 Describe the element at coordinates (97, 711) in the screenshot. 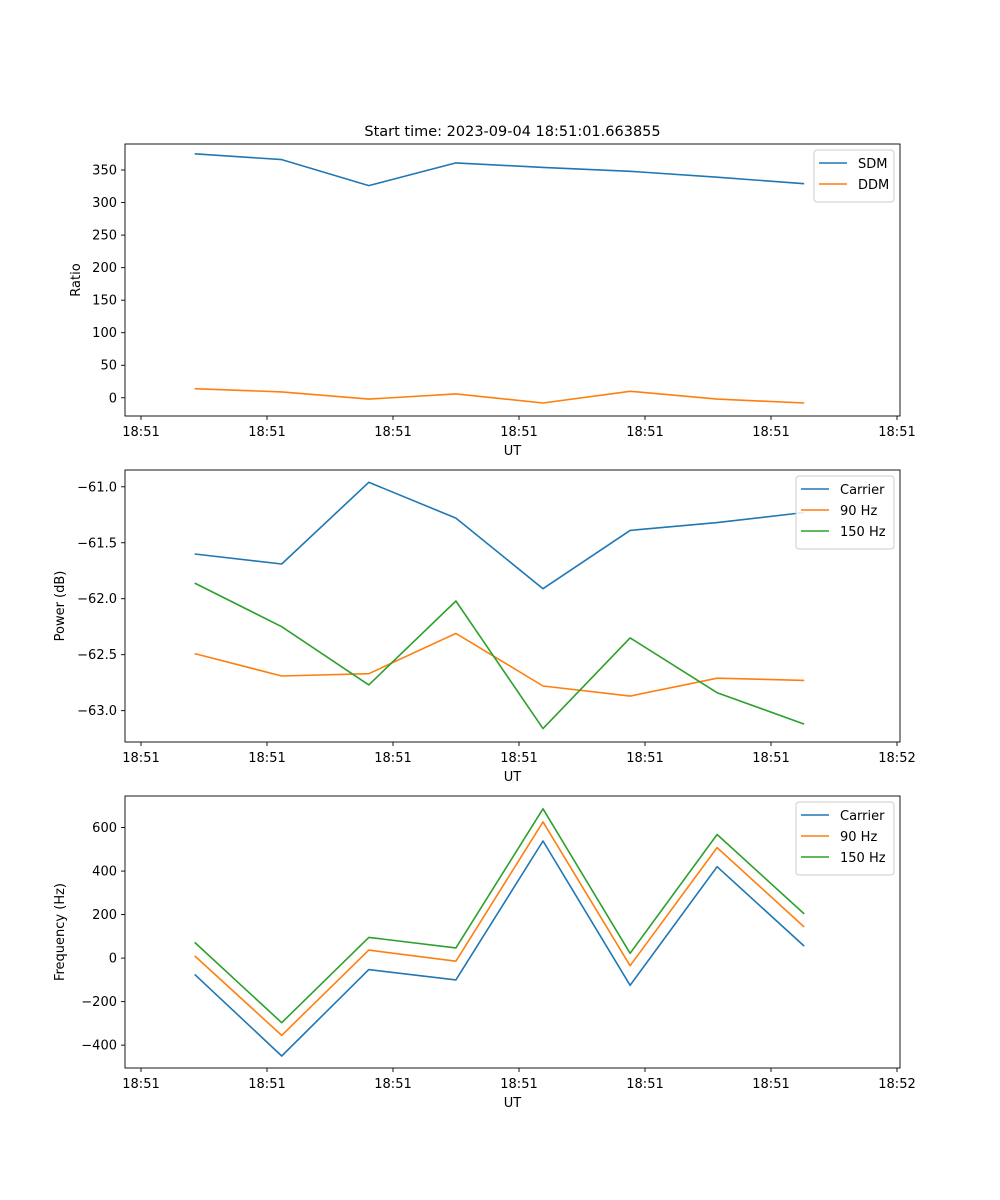

I see `y-tick-label: −63.0` at that location.